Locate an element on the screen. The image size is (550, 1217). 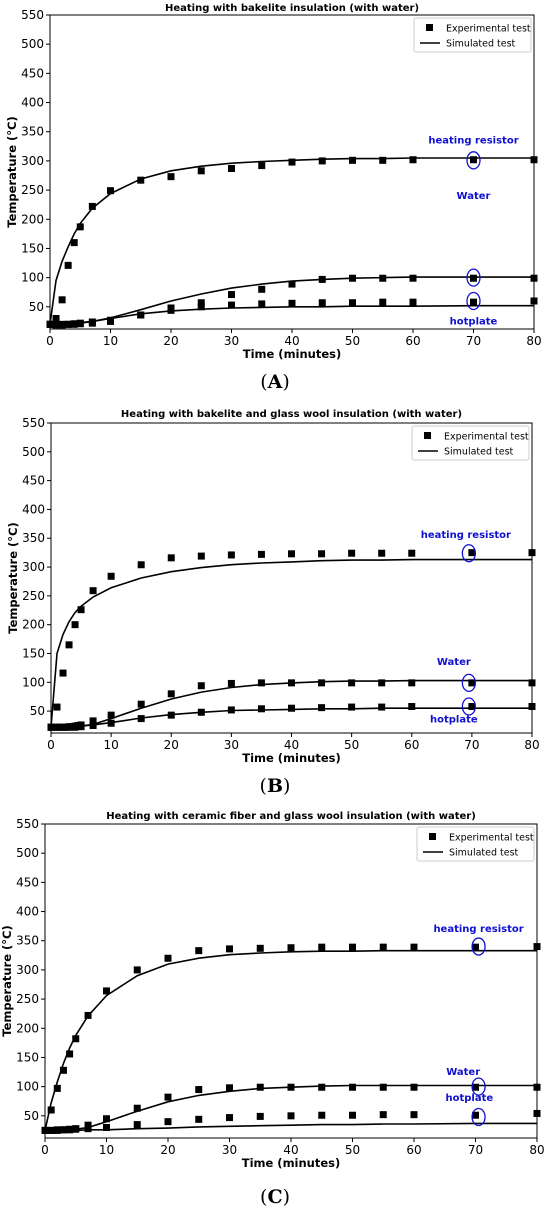
legend-label-simulated: Simulated test is located at coordinates (481, 44).